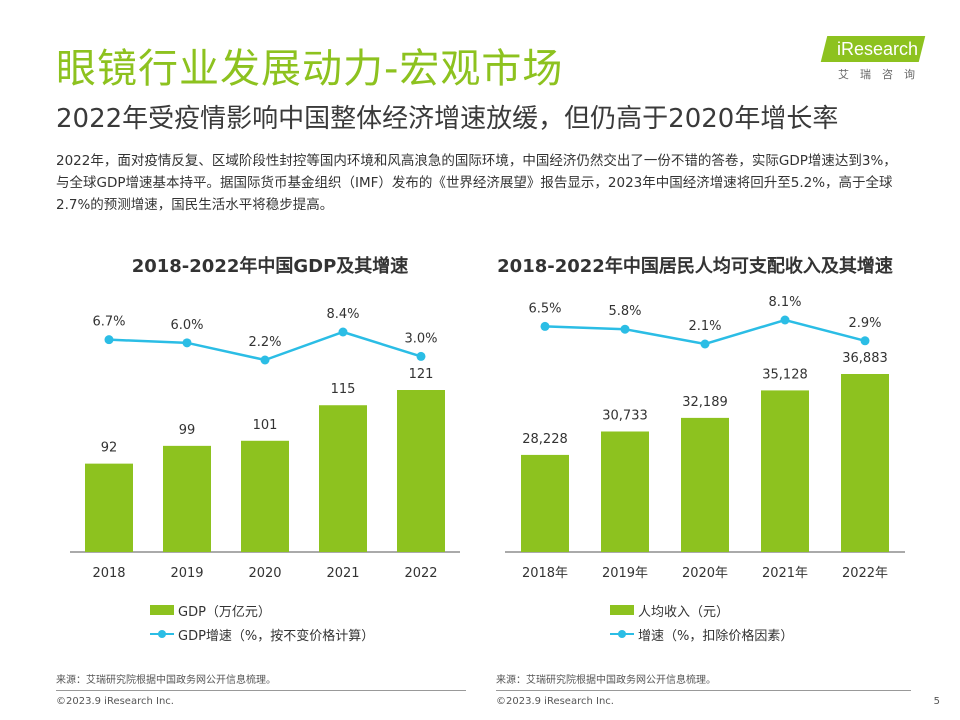 The width and height of the screenshot is (960, 720). Describe the element at coordinates (545, 503) in the screenshot. I see `bar-2018年` at that location.